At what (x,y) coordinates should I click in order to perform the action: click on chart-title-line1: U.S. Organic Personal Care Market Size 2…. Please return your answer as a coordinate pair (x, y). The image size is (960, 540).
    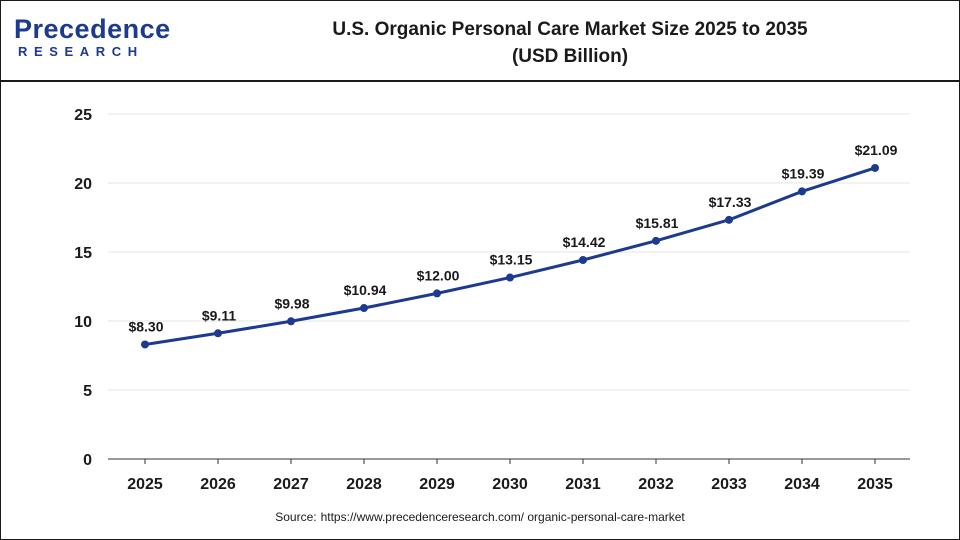
    Looking at the image, I should click on (570, 29).